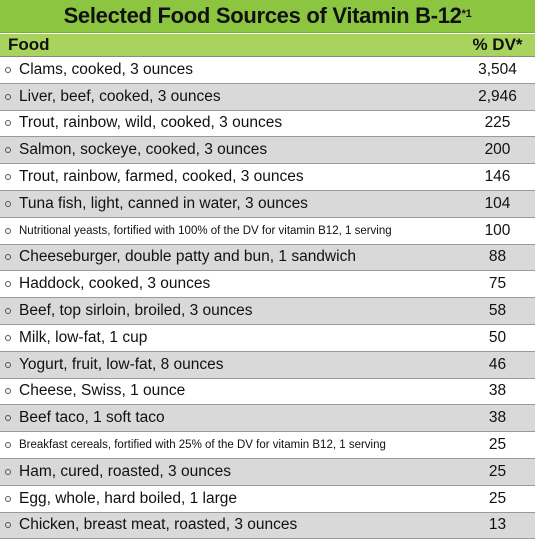  What do you see at coordinates (230, 70) in the screenshot?
I see `food-cell: Clams, cooked, 3 ounces` at bounding box center [230, 70].